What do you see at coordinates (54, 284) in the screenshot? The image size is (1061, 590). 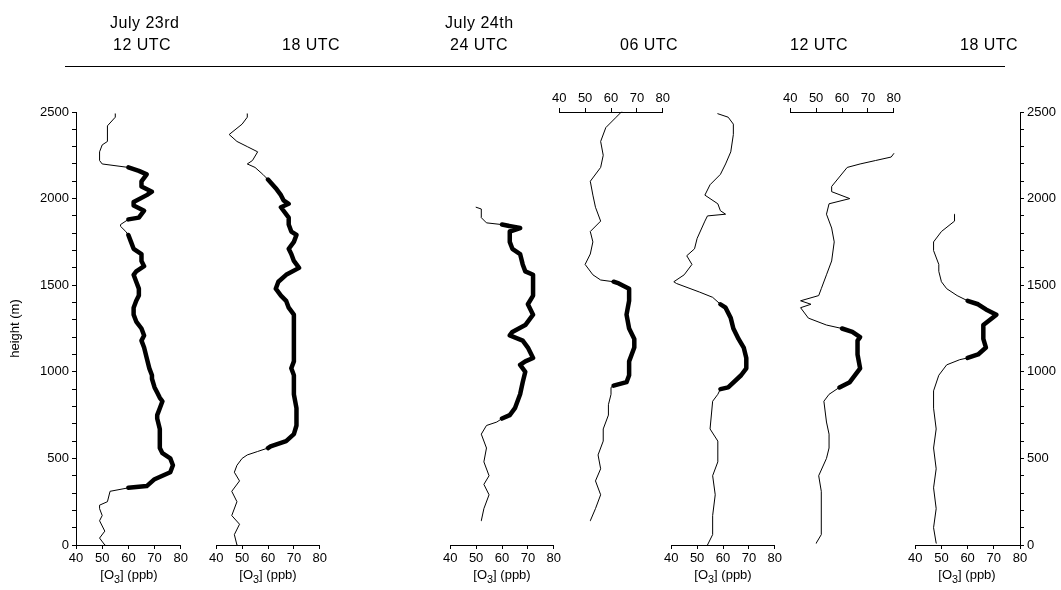 I see `y-tick-label: 1500` at bounding box center [54, 284].